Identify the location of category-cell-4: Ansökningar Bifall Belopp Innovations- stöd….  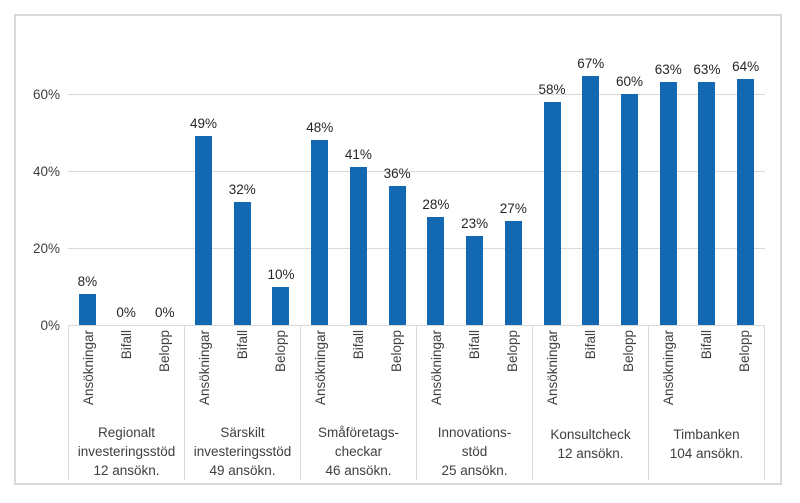
(474, 402).